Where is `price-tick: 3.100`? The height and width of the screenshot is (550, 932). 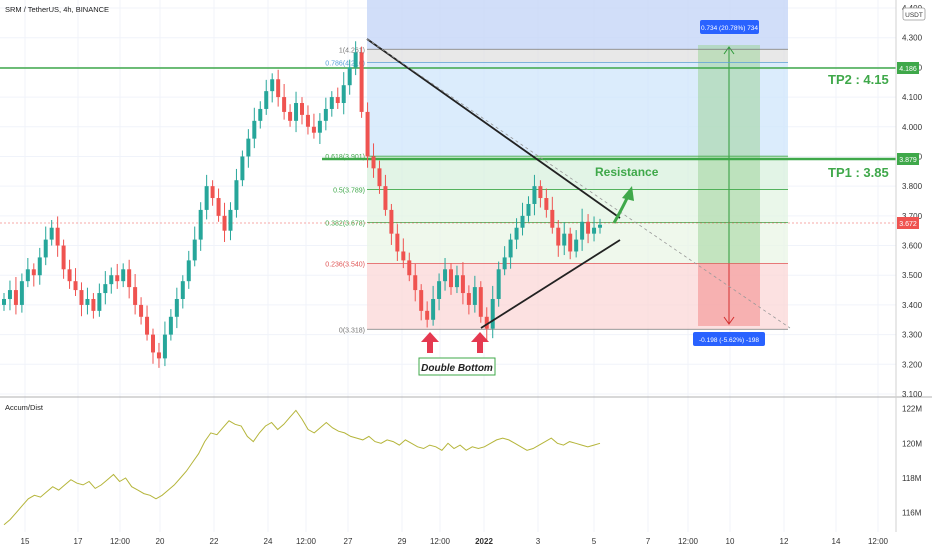
price-tick: 3.100 is located at coordinates (912, 394).